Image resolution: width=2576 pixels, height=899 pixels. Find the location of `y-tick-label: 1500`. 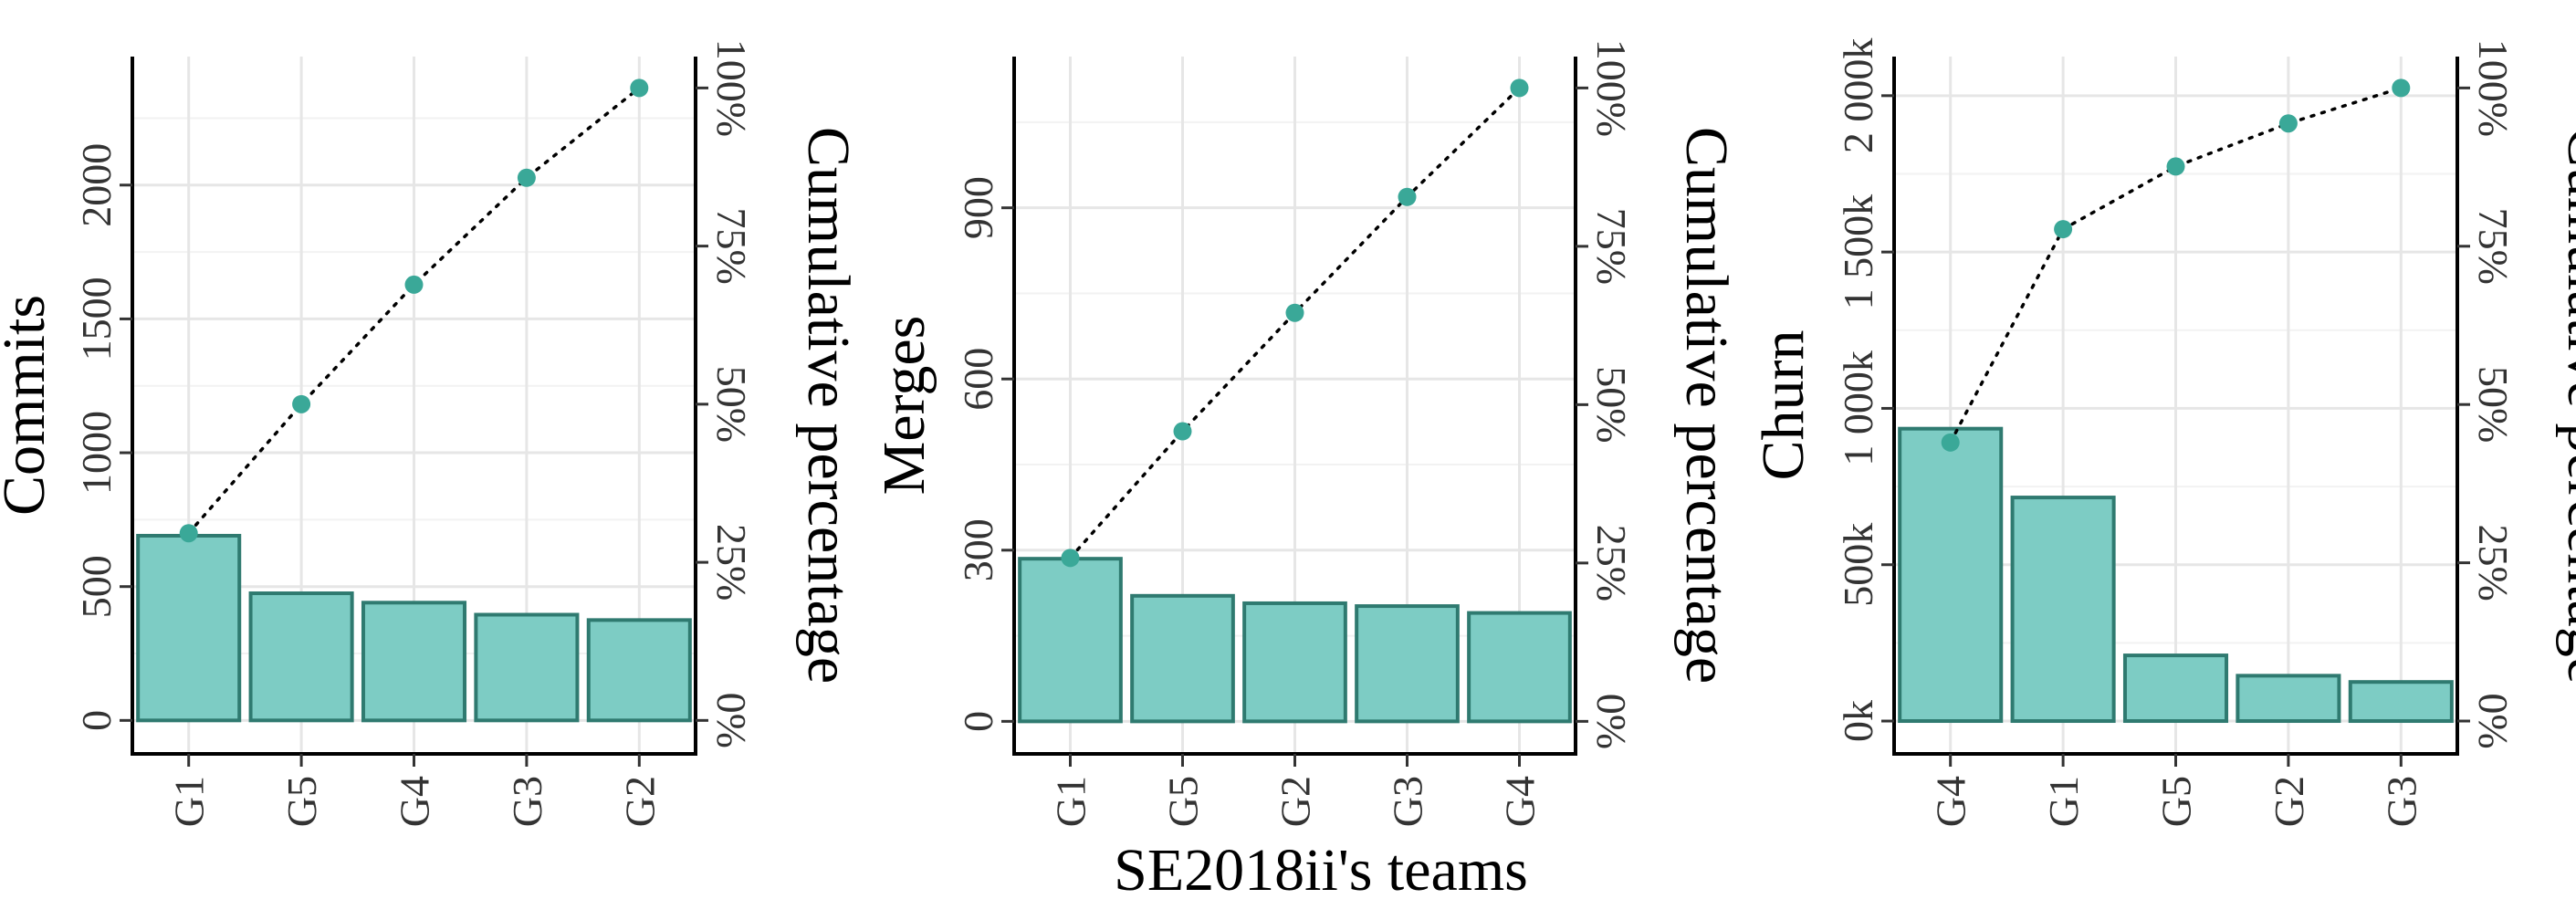

y-tick-label: 1500 is located at coordinates (96, 319).